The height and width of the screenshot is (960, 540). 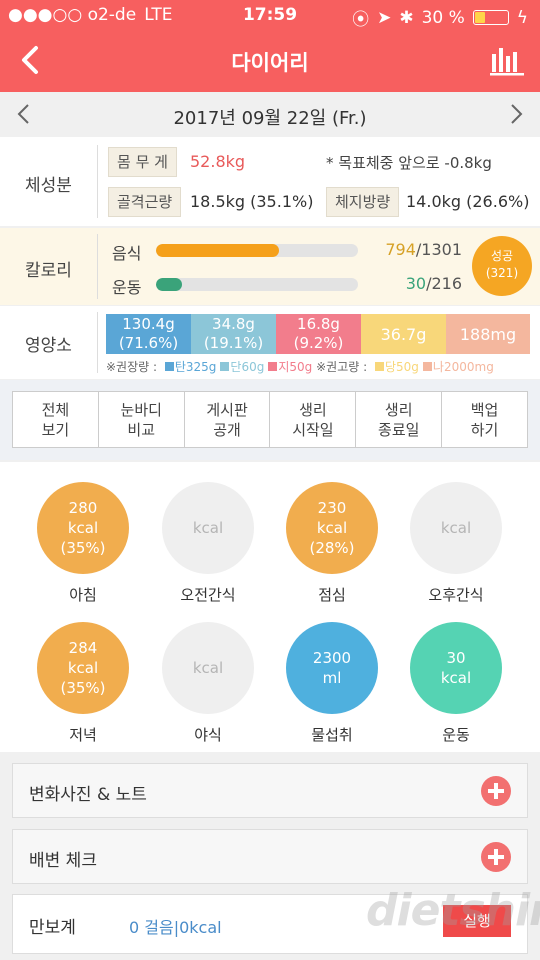 What do you see at coordinates (52, 928) in the screenshot?
I see `pedometer-title: 만보계` at bounding box center [52, 928].